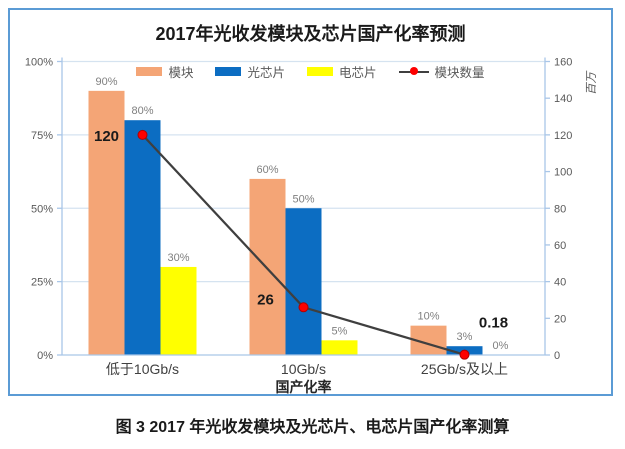 Image resolution: width=625 pixels, height=449 pixels. Describe the element at coordinates (39, 63) in the screenshot. I see `left-axis-tick-label: 100%` at that location.